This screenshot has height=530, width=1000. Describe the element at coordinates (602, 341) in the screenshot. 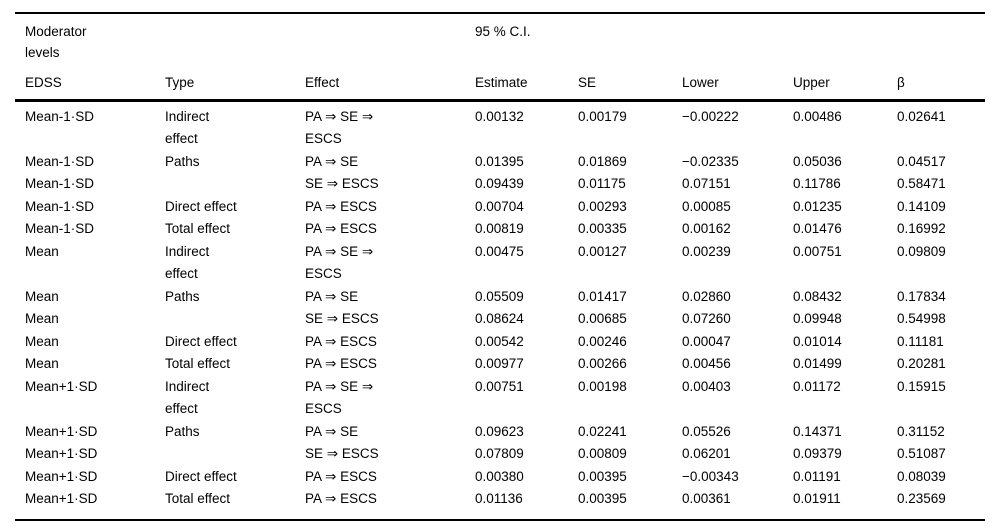

I see `cell-se: 0.00246` at that location.